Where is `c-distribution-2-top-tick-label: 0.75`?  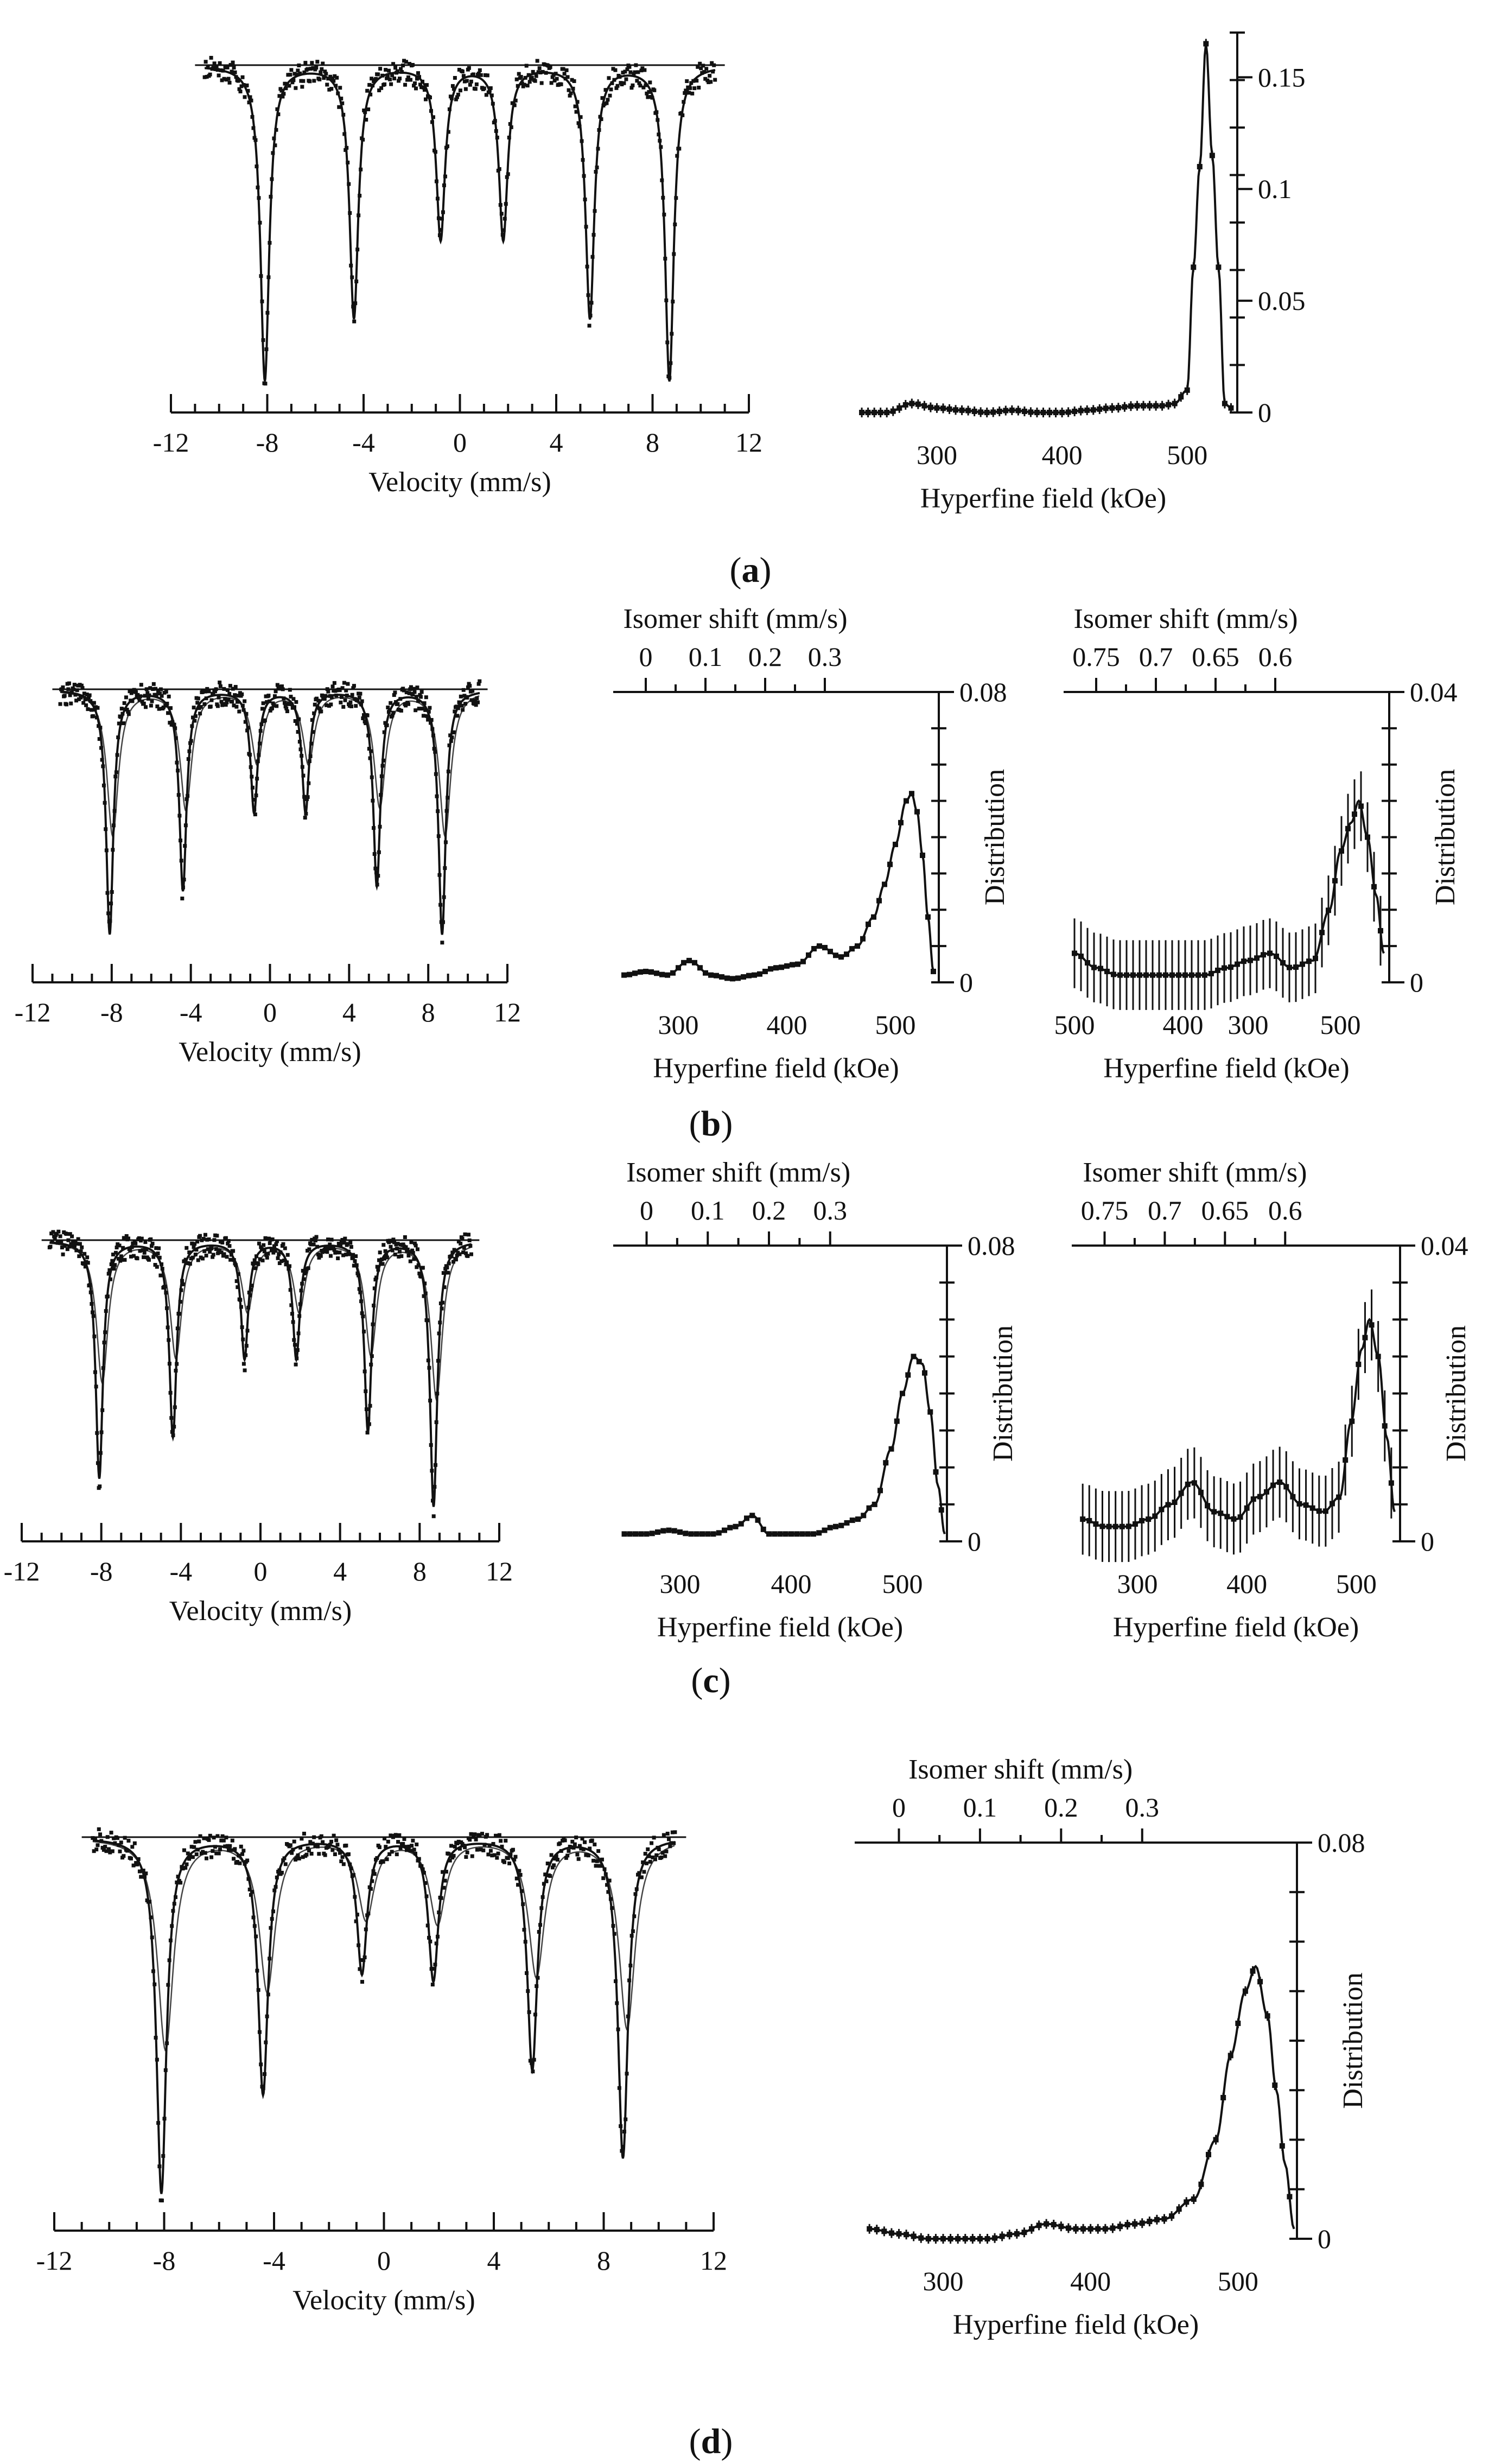
c-distribution-2-top-tick-label: 0.75 is located at coordinates (1105, 1210).